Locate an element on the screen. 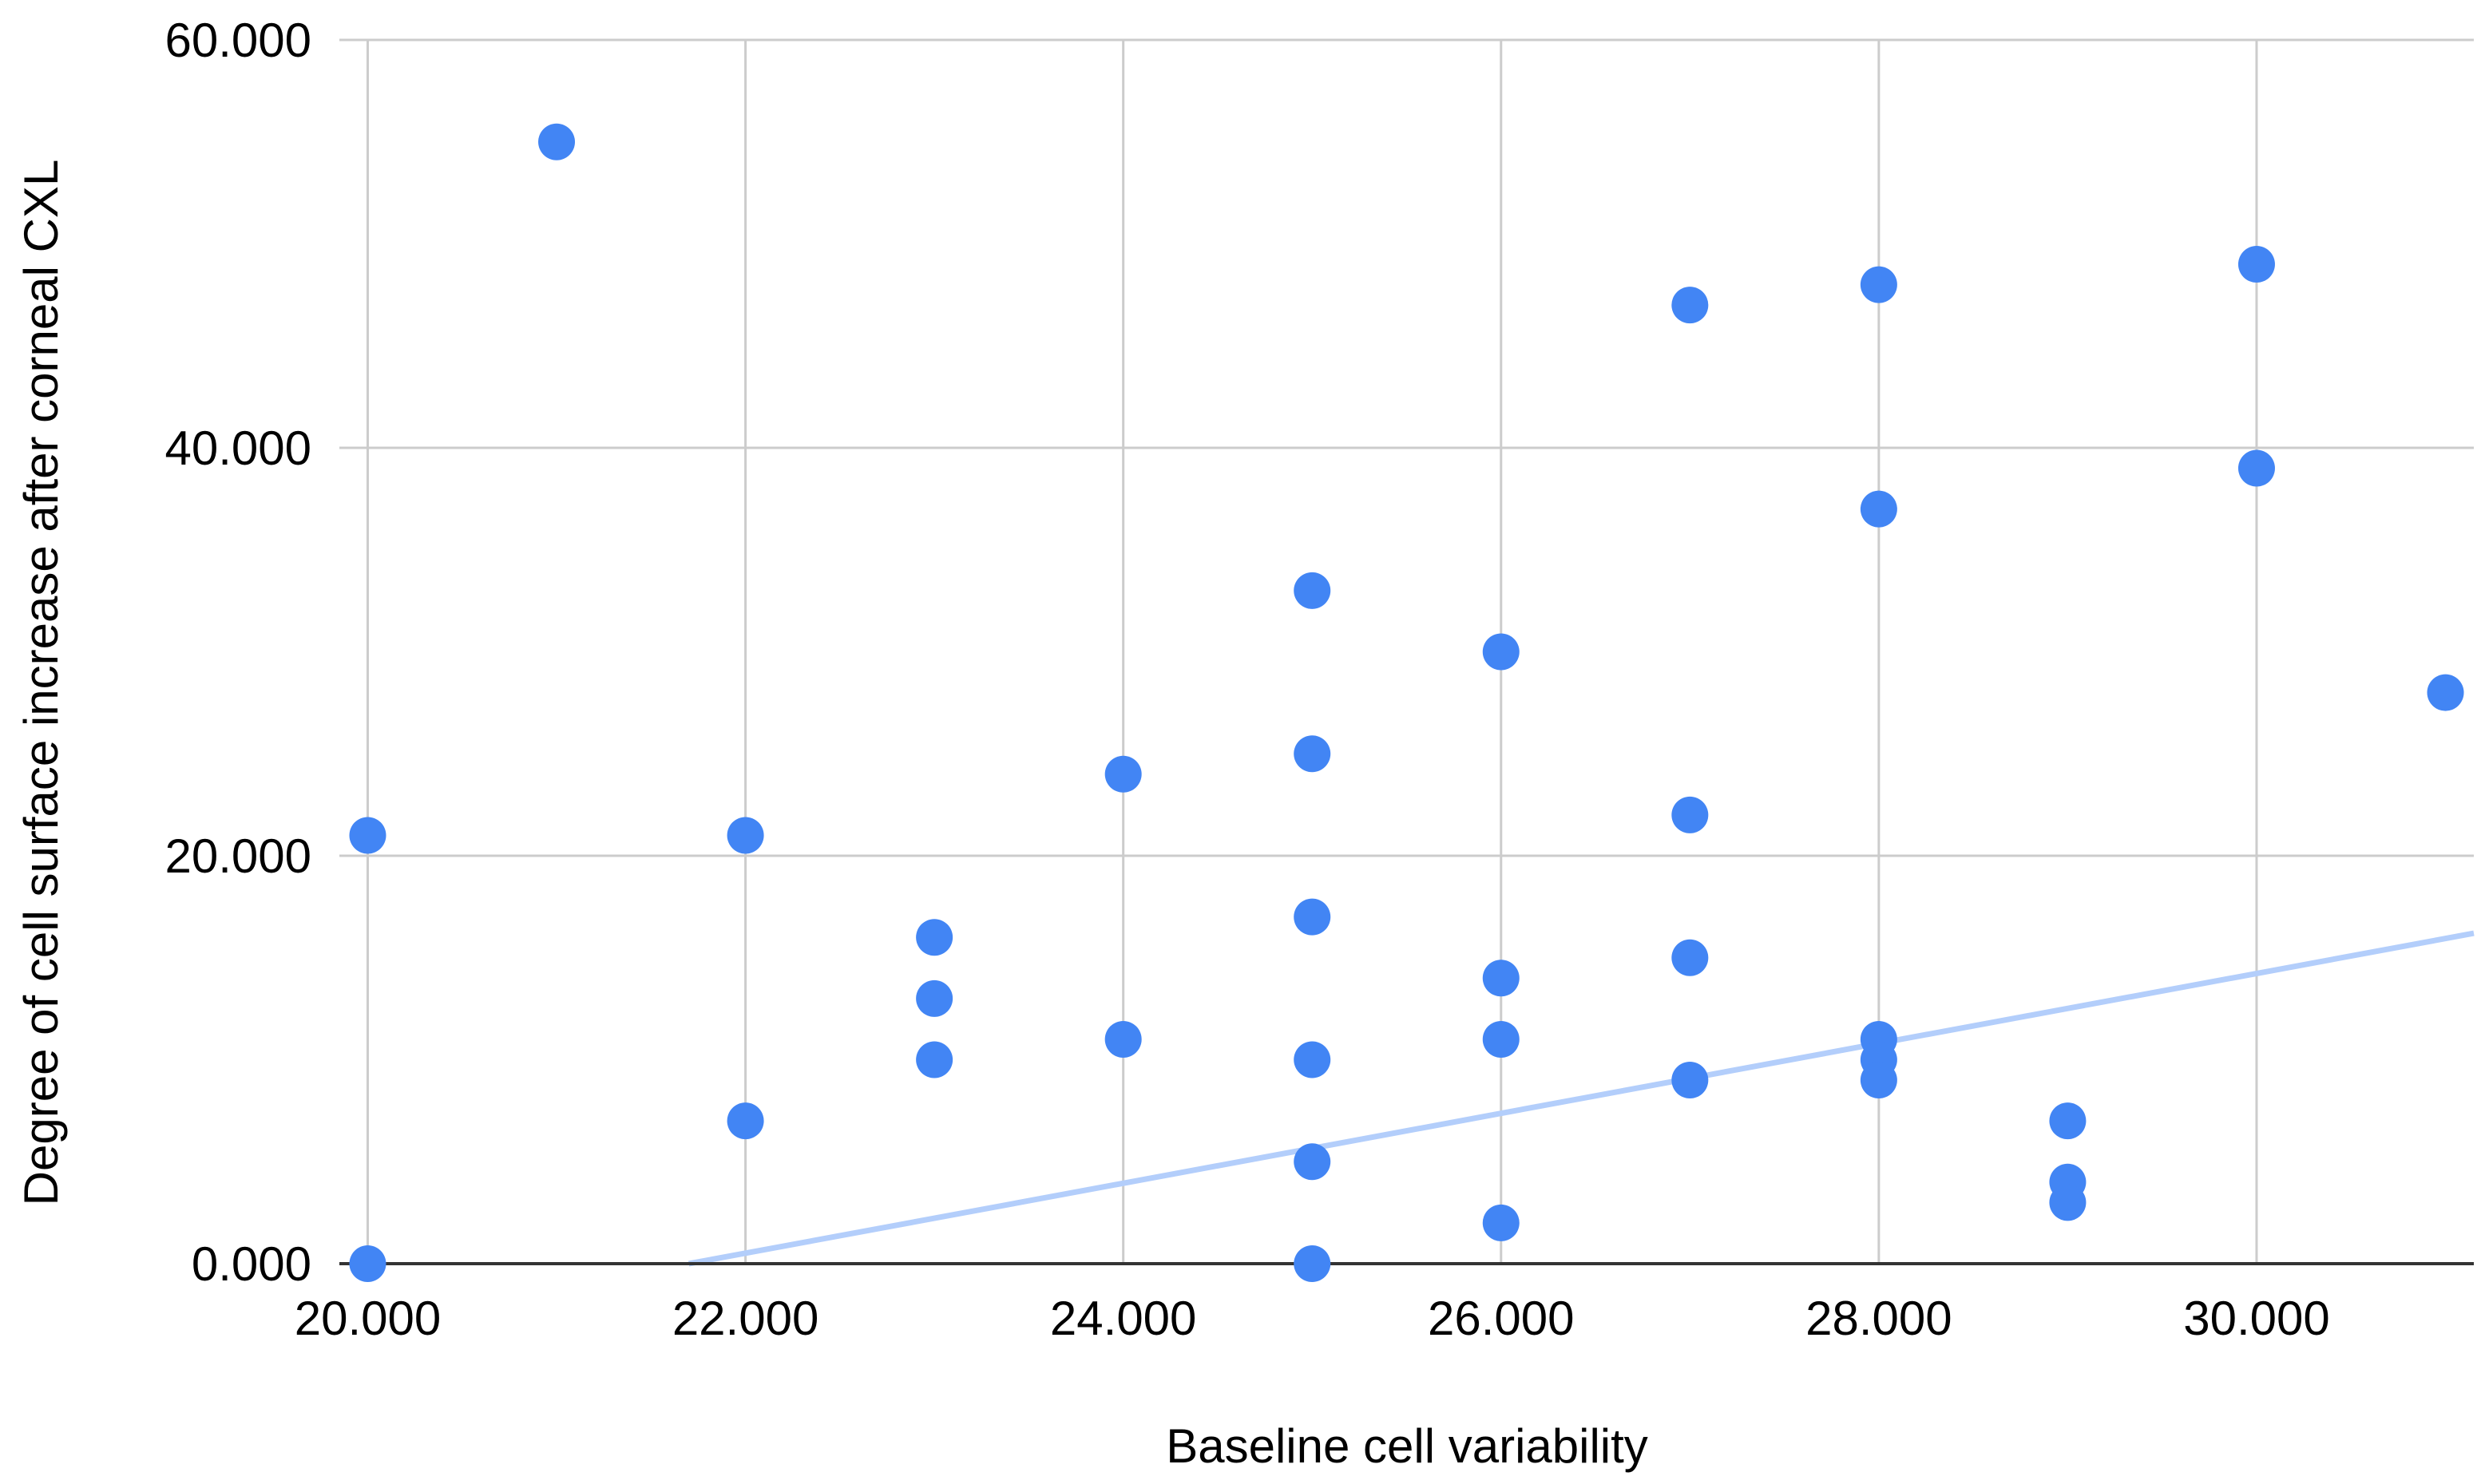 The width and height of the screenshot is (2481, 1484). x-tick-label-5: 30.000 is located at coordinates (2256, 1318).